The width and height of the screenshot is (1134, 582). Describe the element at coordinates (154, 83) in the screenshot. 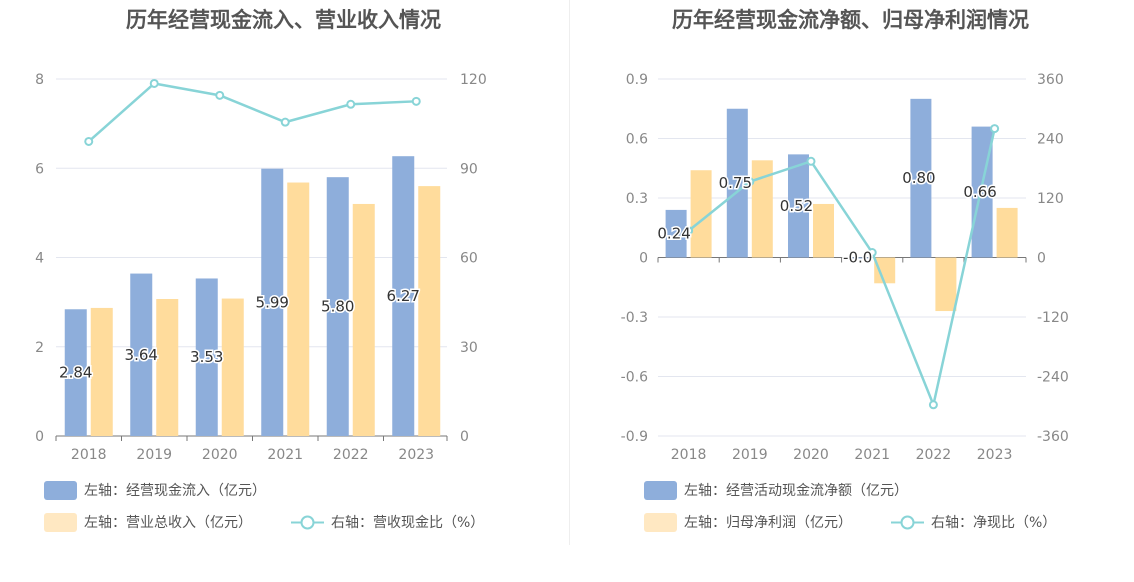

I see `line-point-left-2019` at that location.